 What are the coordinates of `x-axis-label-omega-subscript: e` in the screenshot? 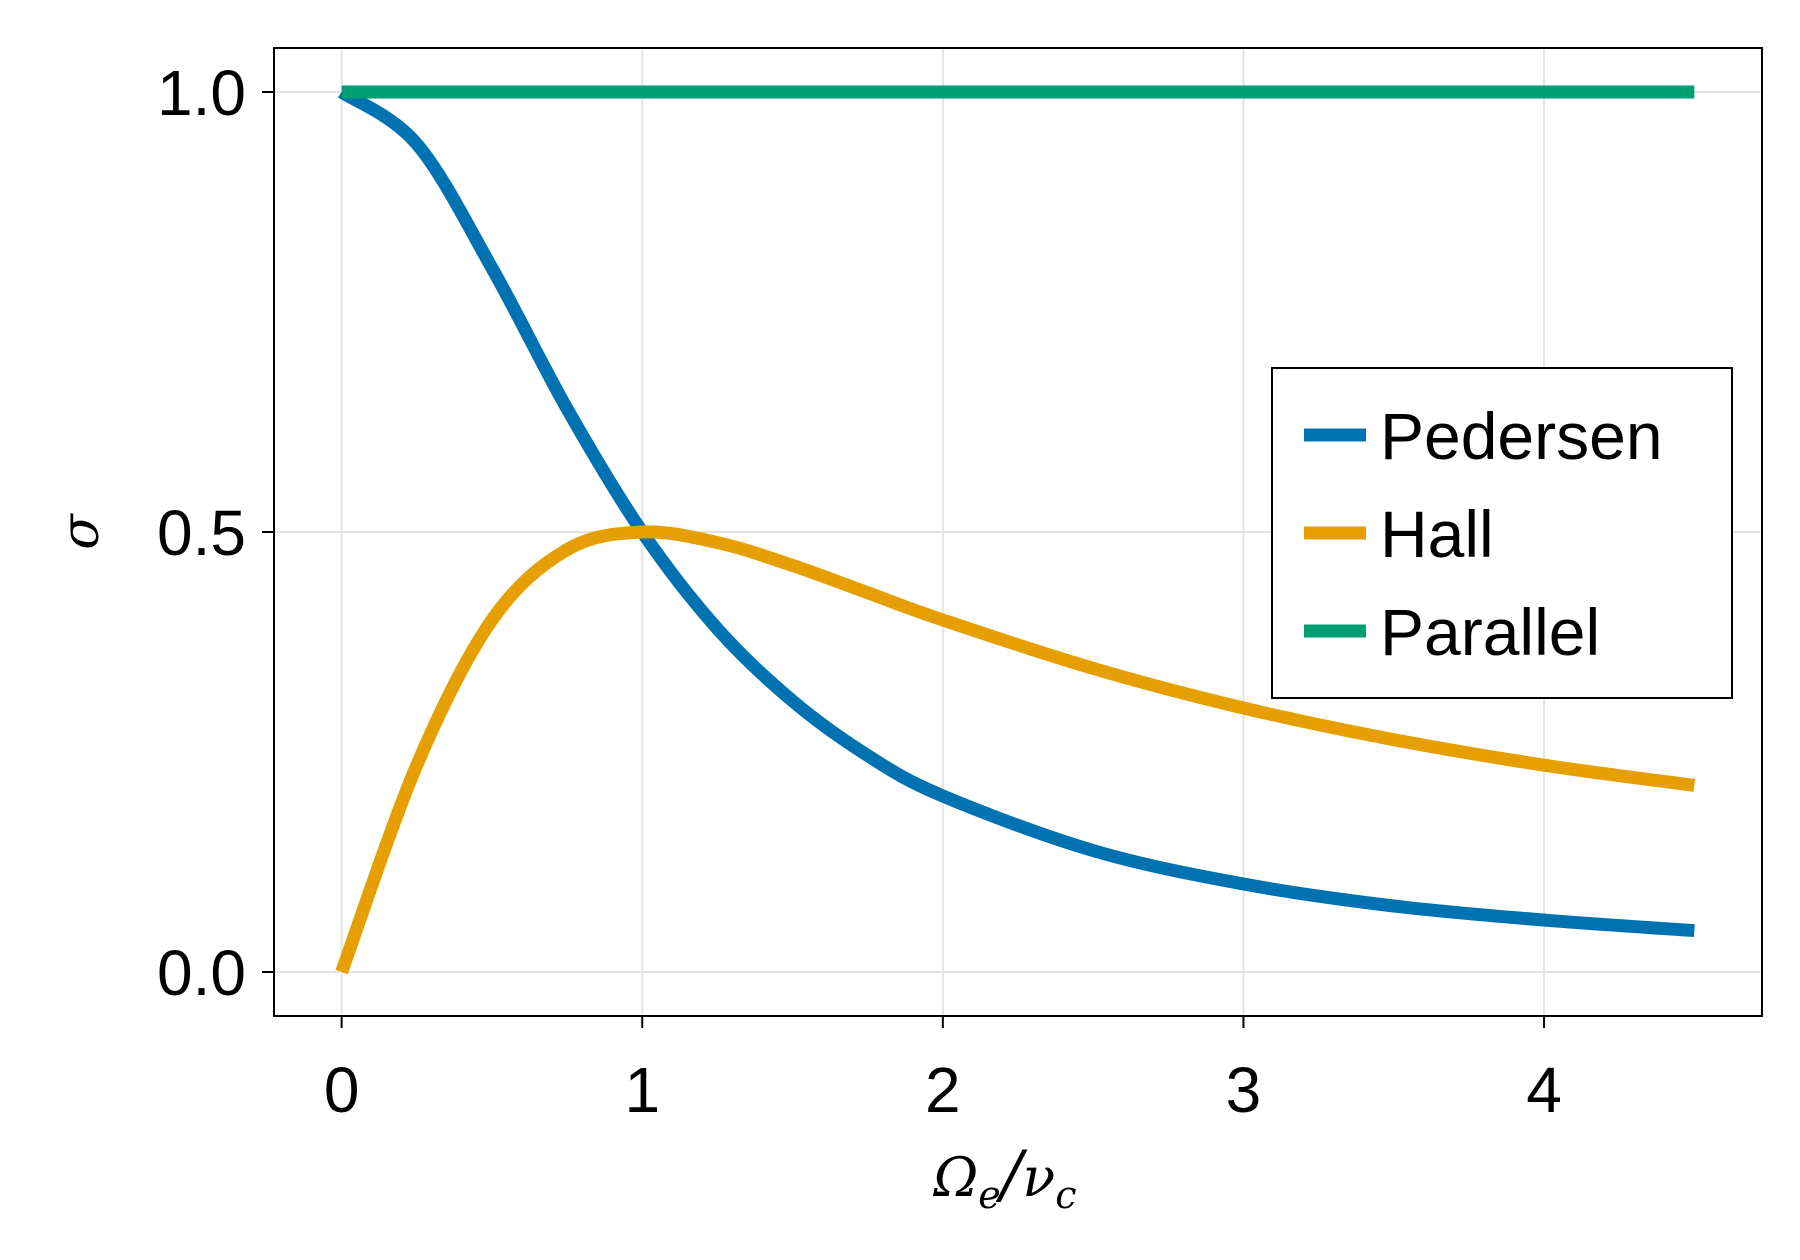 It's located at (989, 1195).